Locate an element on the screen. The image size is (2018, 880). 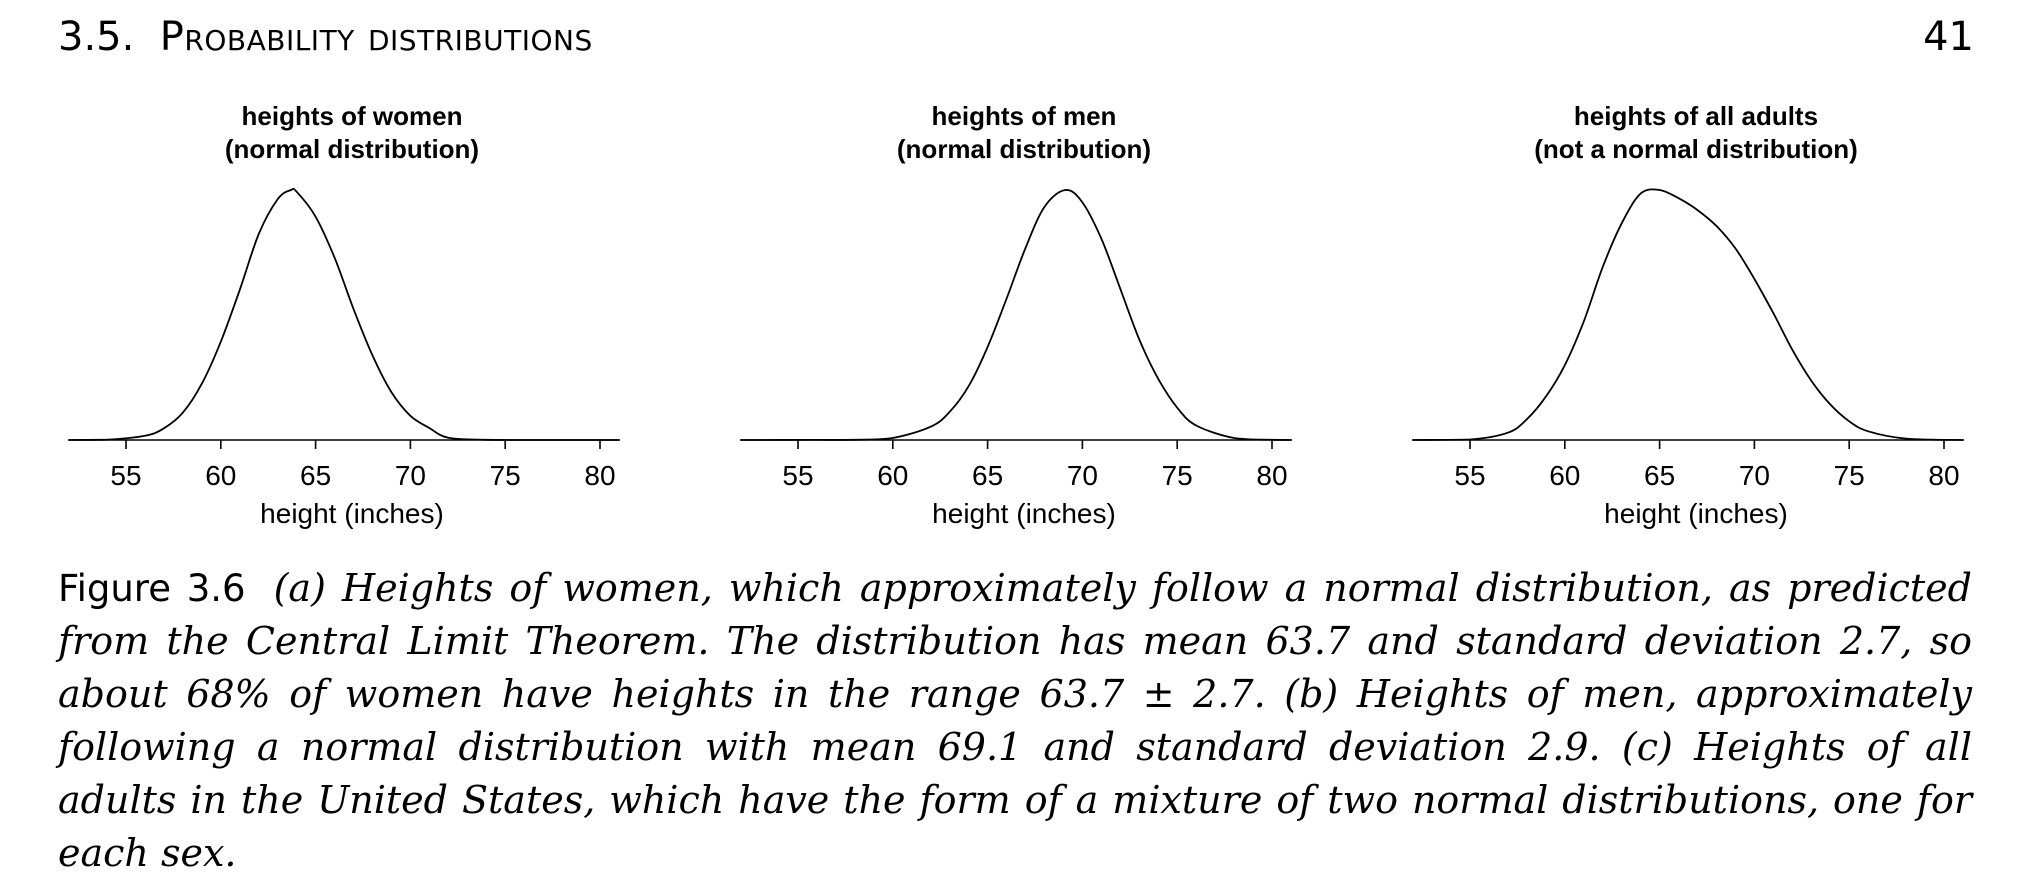
running-header: 3.5. Probability distributions is located at coordinates (325, 37).